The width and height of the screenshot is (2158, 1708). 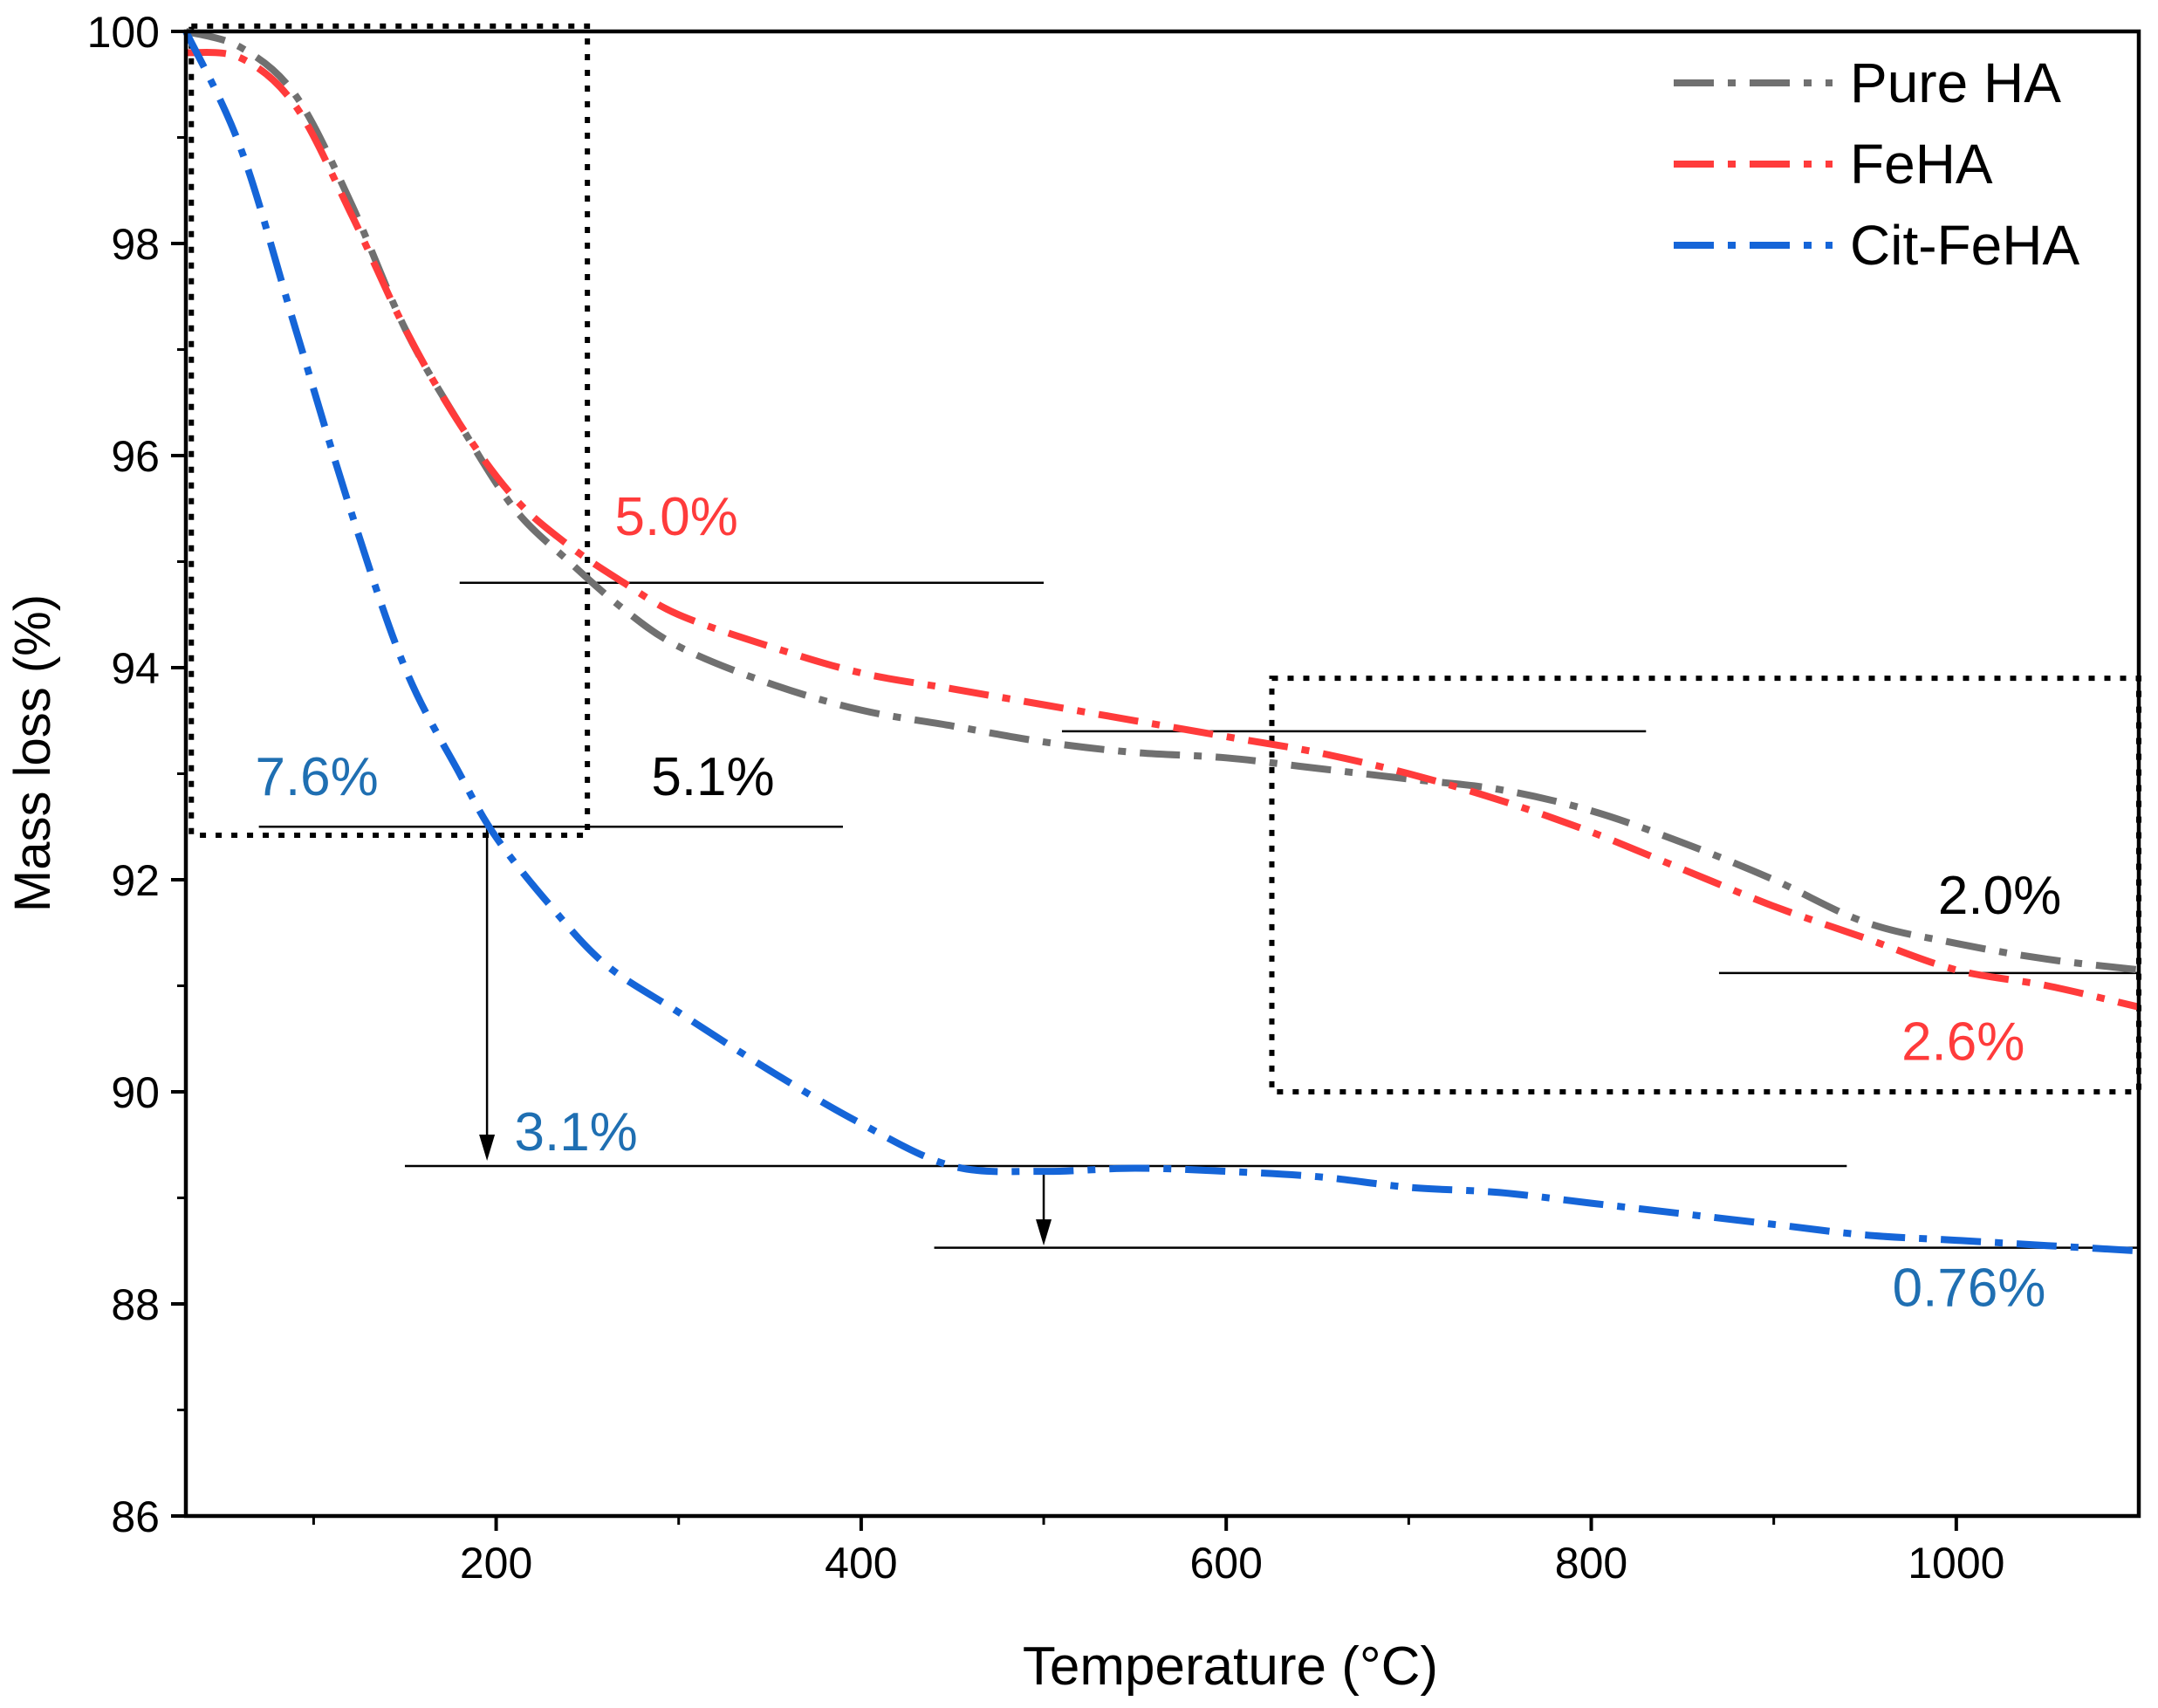 What do you see at coordinates (32, 753) in the screenshot?
I see `y-axis-label: Mass loss (%)` at bounding box center [32, 753].